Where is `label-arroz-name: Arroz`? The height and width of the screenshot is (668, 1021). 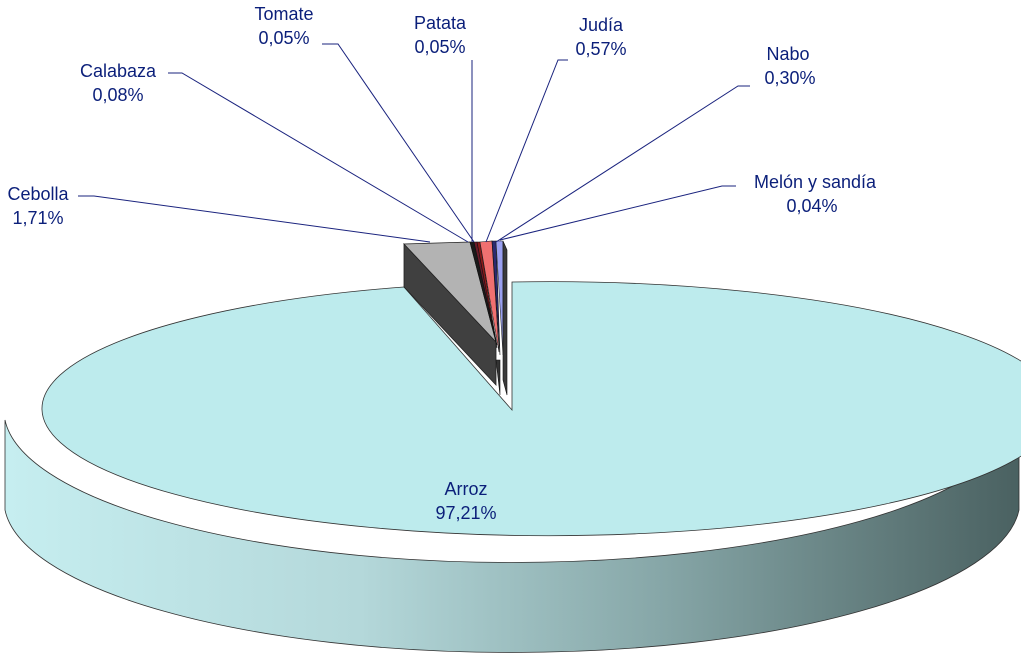 label-arroz-name: Arroz is located at coordinates (465, 489).